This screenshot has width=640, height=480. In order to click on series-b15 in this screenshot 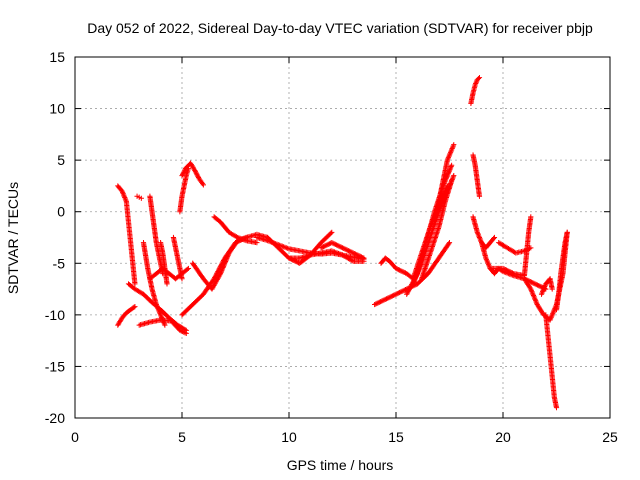, I will do `click(546, 286)`.